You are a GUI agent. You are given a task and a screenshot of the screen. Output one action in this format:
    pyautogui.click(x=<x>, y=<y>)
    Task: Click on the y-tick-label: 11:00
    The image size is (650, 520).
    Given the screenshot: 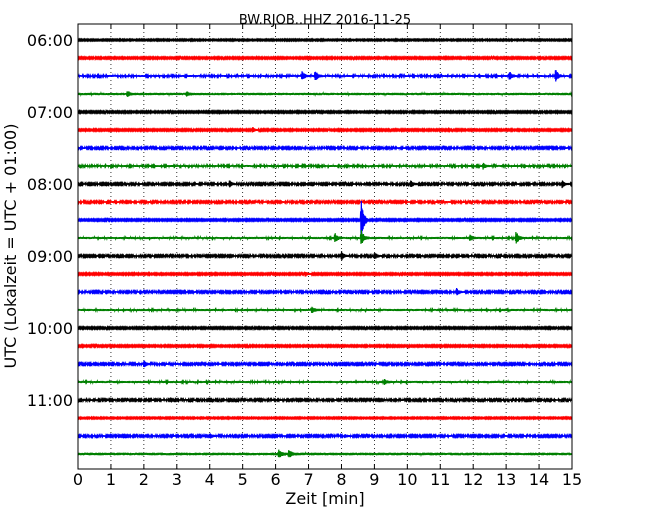 What is the action you would take?
    pyautogui.click(x=50, y=400)
    